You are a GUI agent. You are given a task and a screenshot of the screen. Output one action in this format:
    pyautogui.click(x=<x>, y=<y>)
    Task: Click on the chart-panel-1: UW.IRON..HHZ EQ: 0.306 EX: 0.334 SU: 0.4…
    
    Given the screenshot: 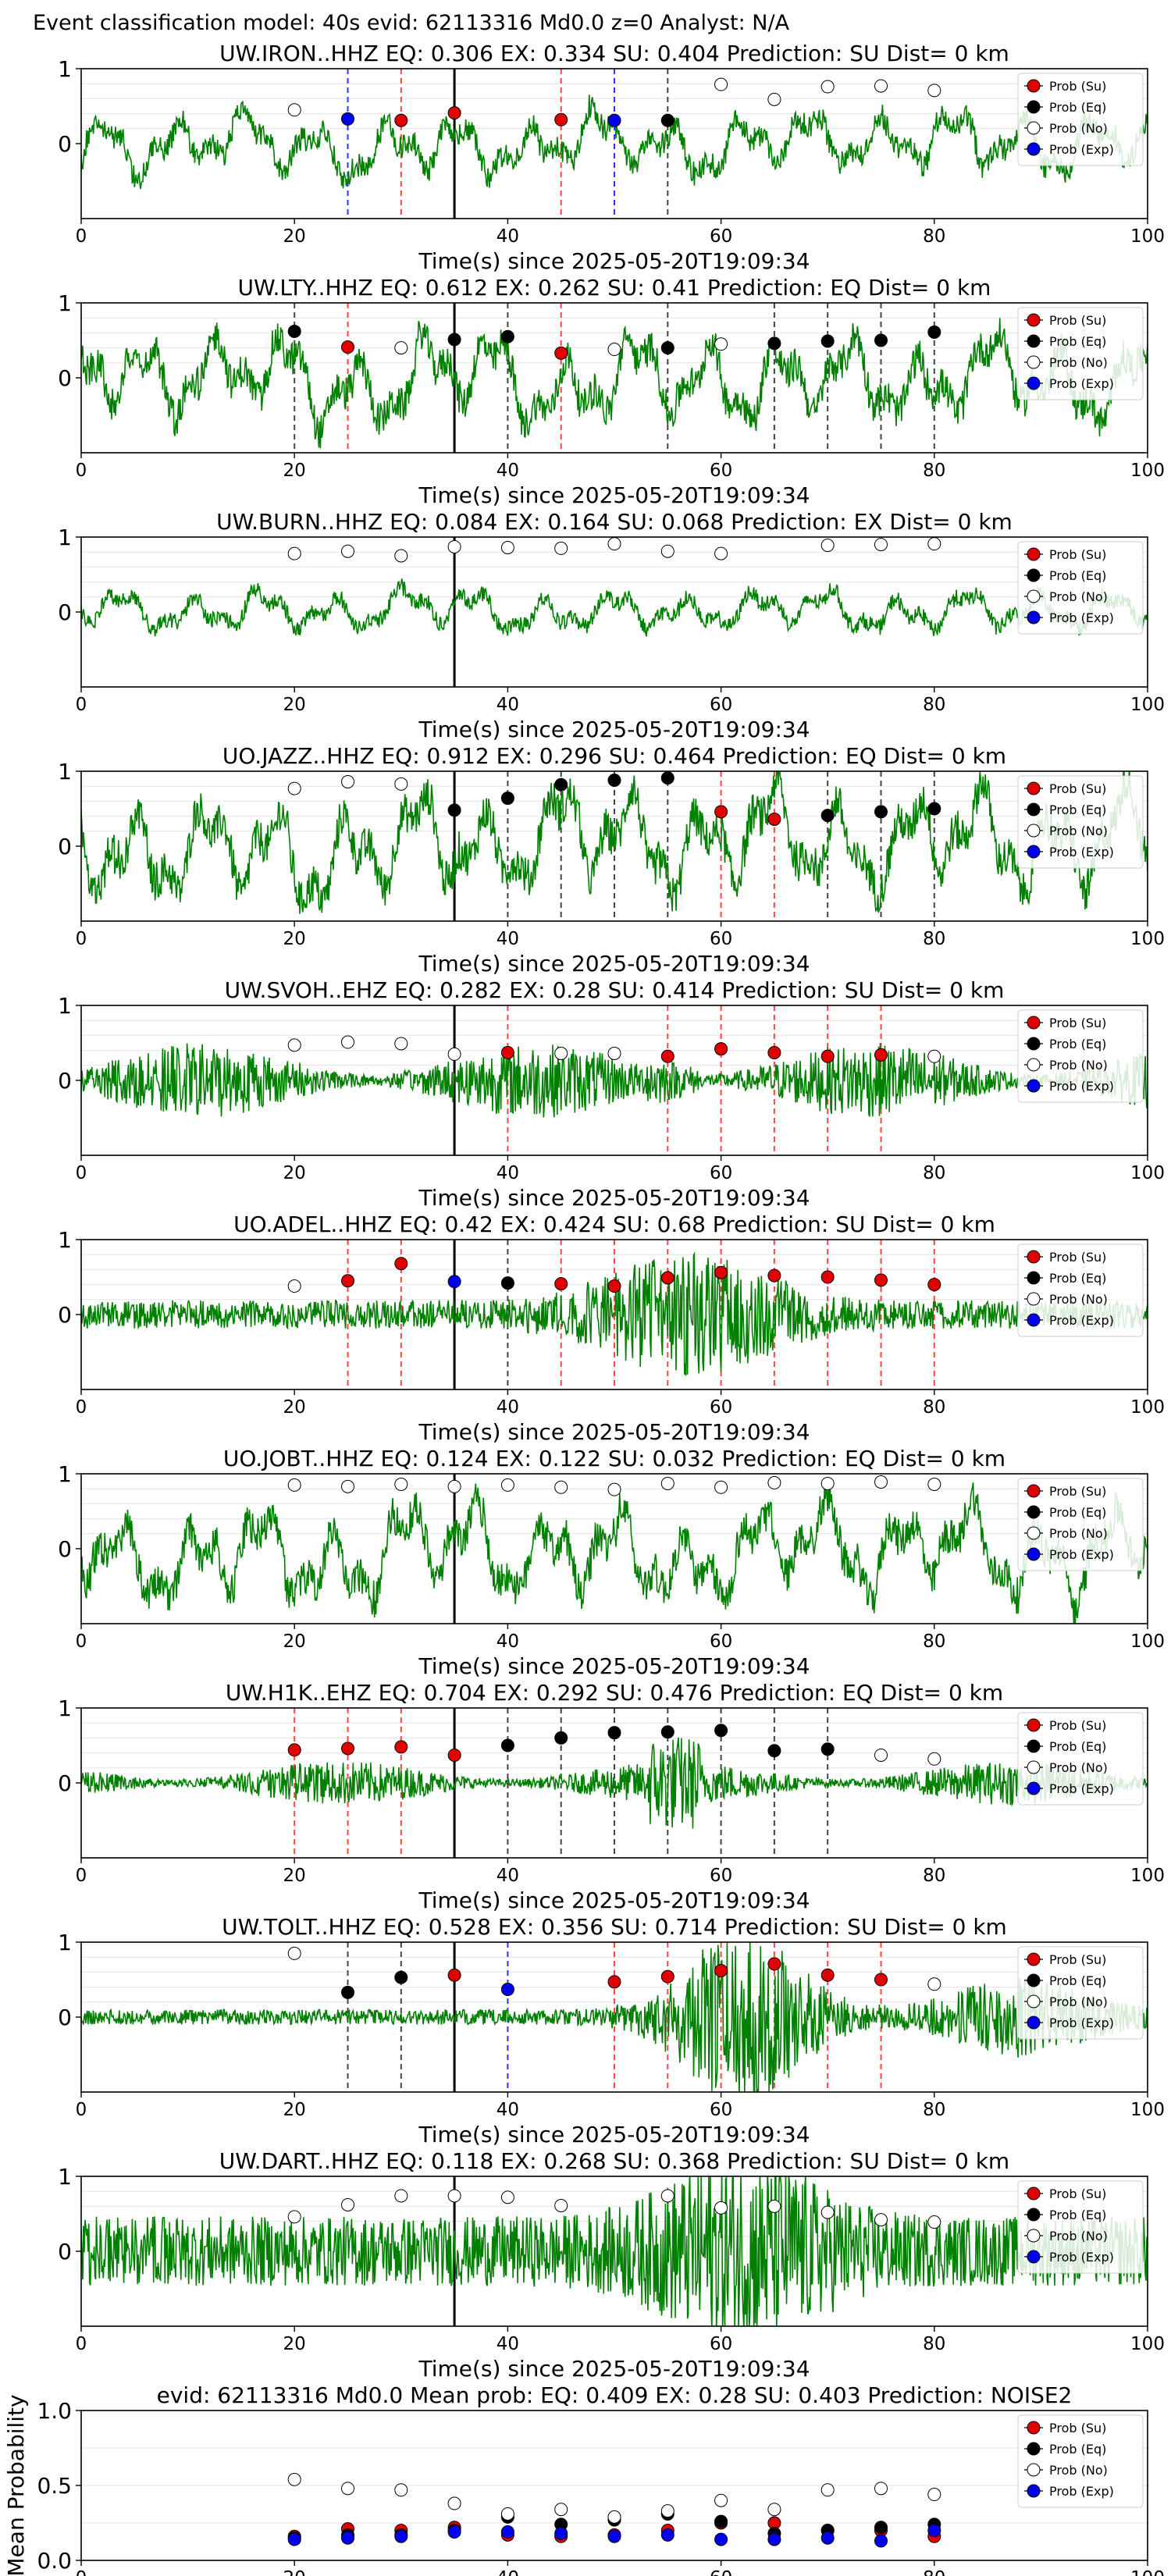 What is the action you would take?
    pyautogui.click(x=611, y=157)
    